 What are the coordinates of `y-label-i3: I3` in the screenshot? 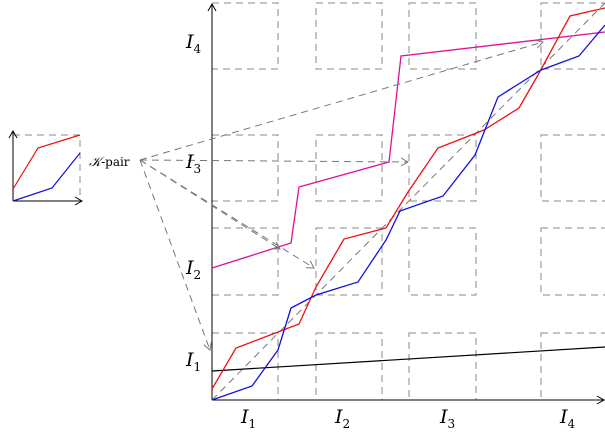 It's located at (193, 163).